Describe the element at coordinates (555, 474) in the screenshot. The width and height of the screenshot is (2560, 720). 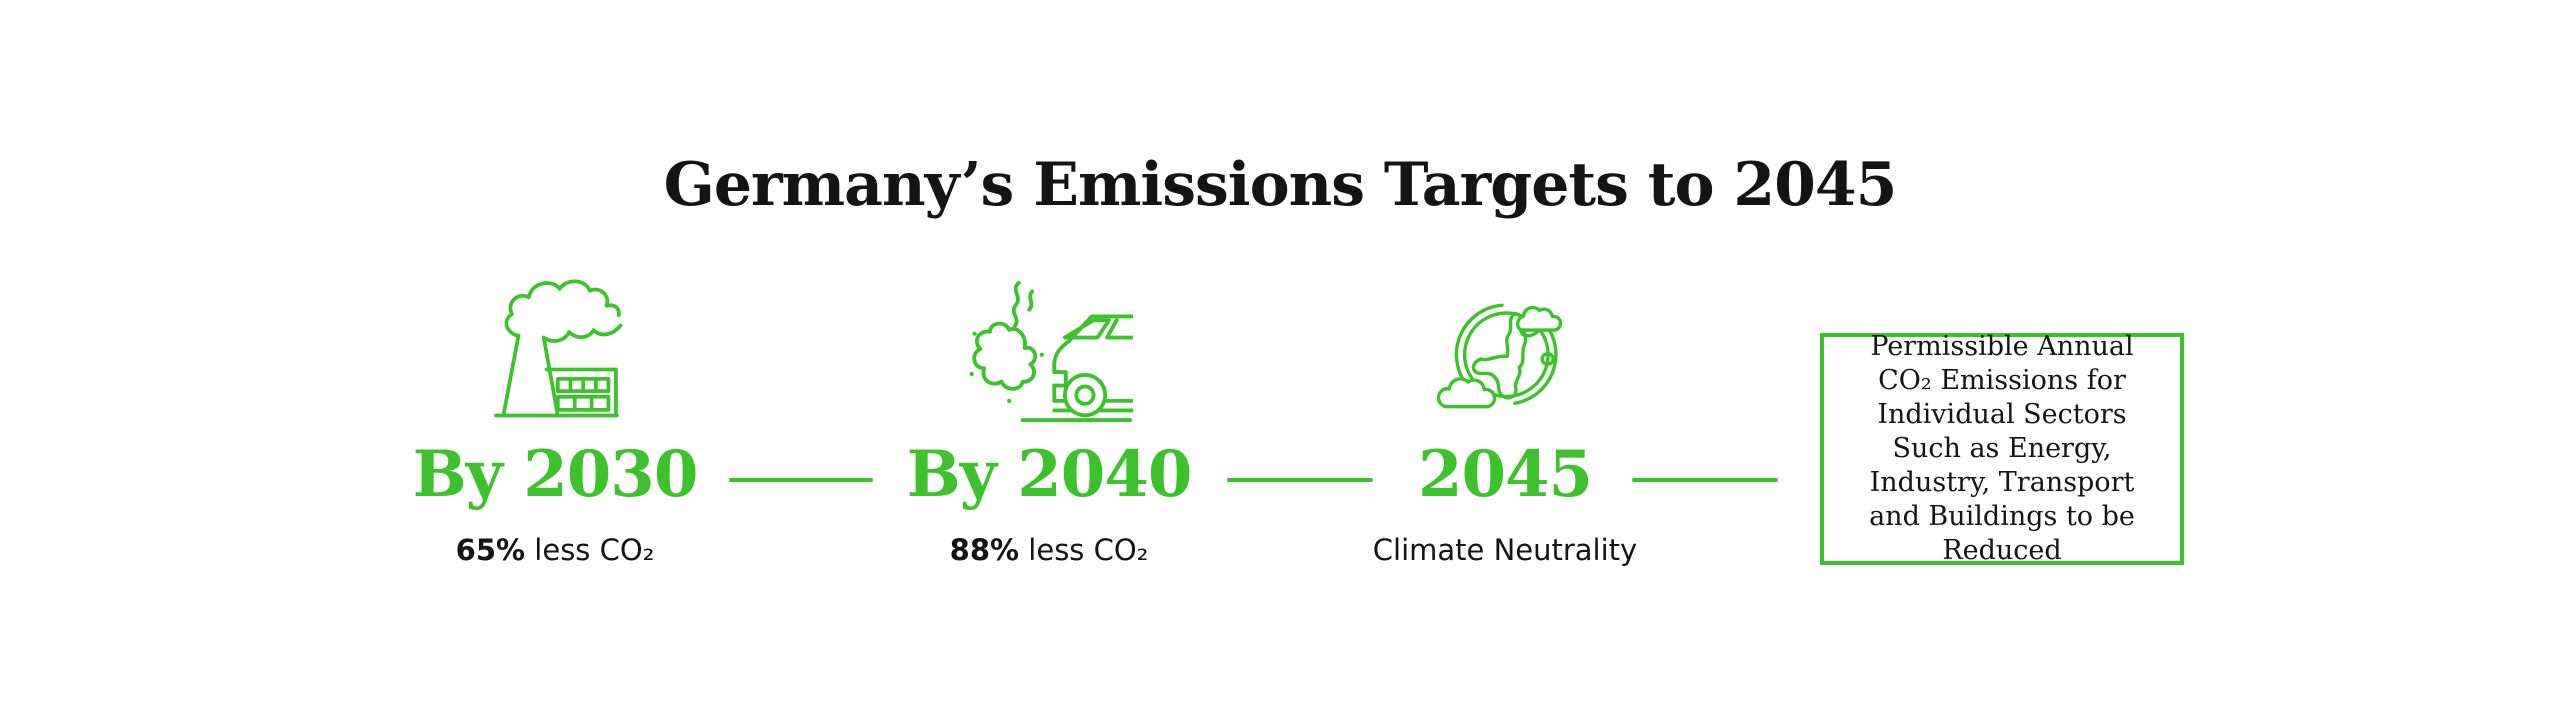
I see `year-label: By 2030` at that location.